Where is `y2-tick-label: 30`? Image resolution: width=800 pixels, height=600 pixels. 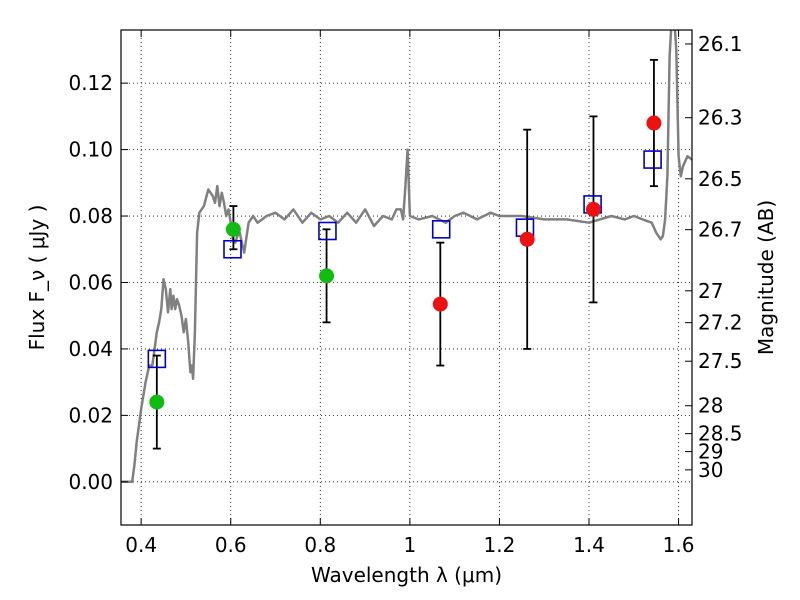
y2-tick-label: 30 is located at coordinates (710, 470).